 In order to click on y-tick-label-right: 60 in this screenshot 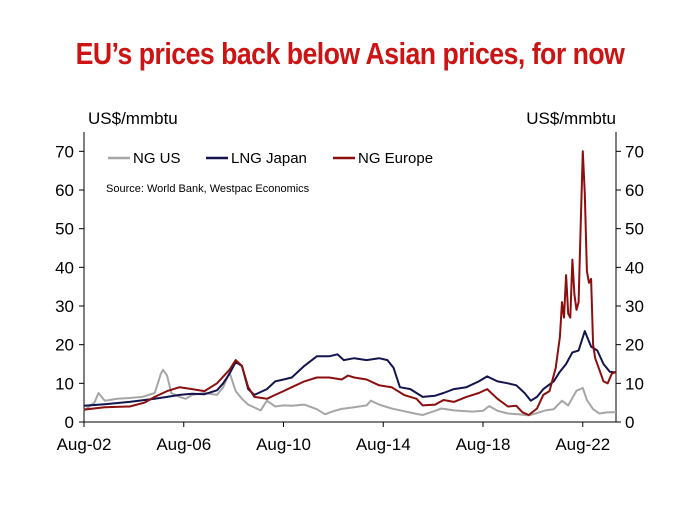, I will do `click(634, 190)`.